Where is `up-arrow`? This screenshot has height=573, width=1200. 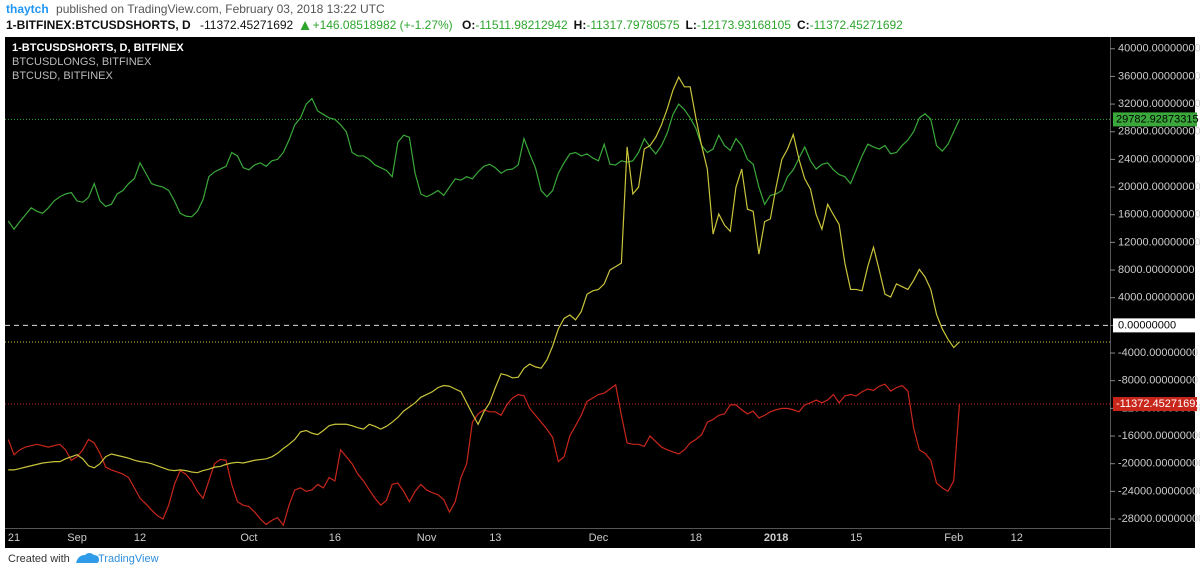 up-arrow is located at coordinates (305, 25).